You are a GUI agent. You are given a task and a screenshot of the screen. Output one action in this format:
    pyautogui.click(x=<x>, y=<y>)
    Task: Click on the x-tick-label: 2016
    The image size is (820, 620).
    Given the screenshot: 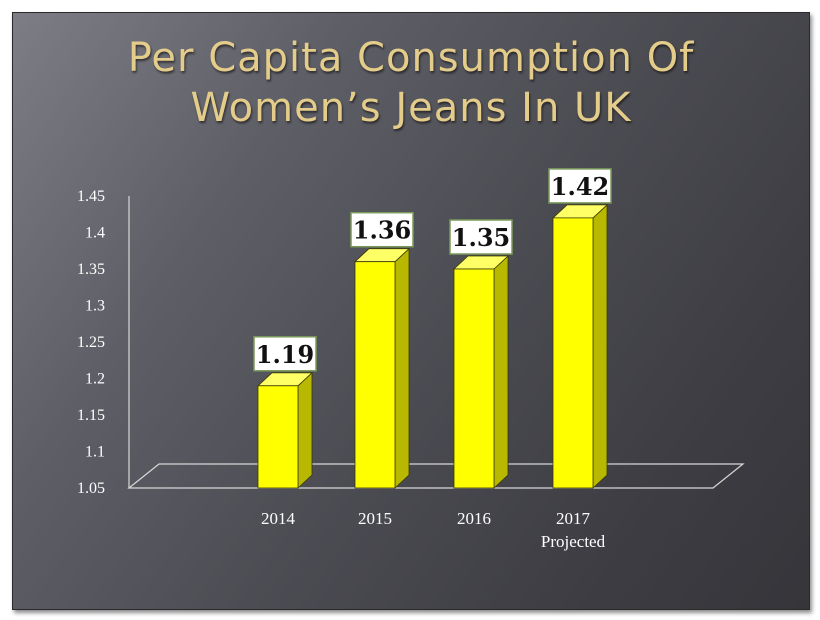 What is the action you would take?
    pyautogui.click(x=474, y=518)
    